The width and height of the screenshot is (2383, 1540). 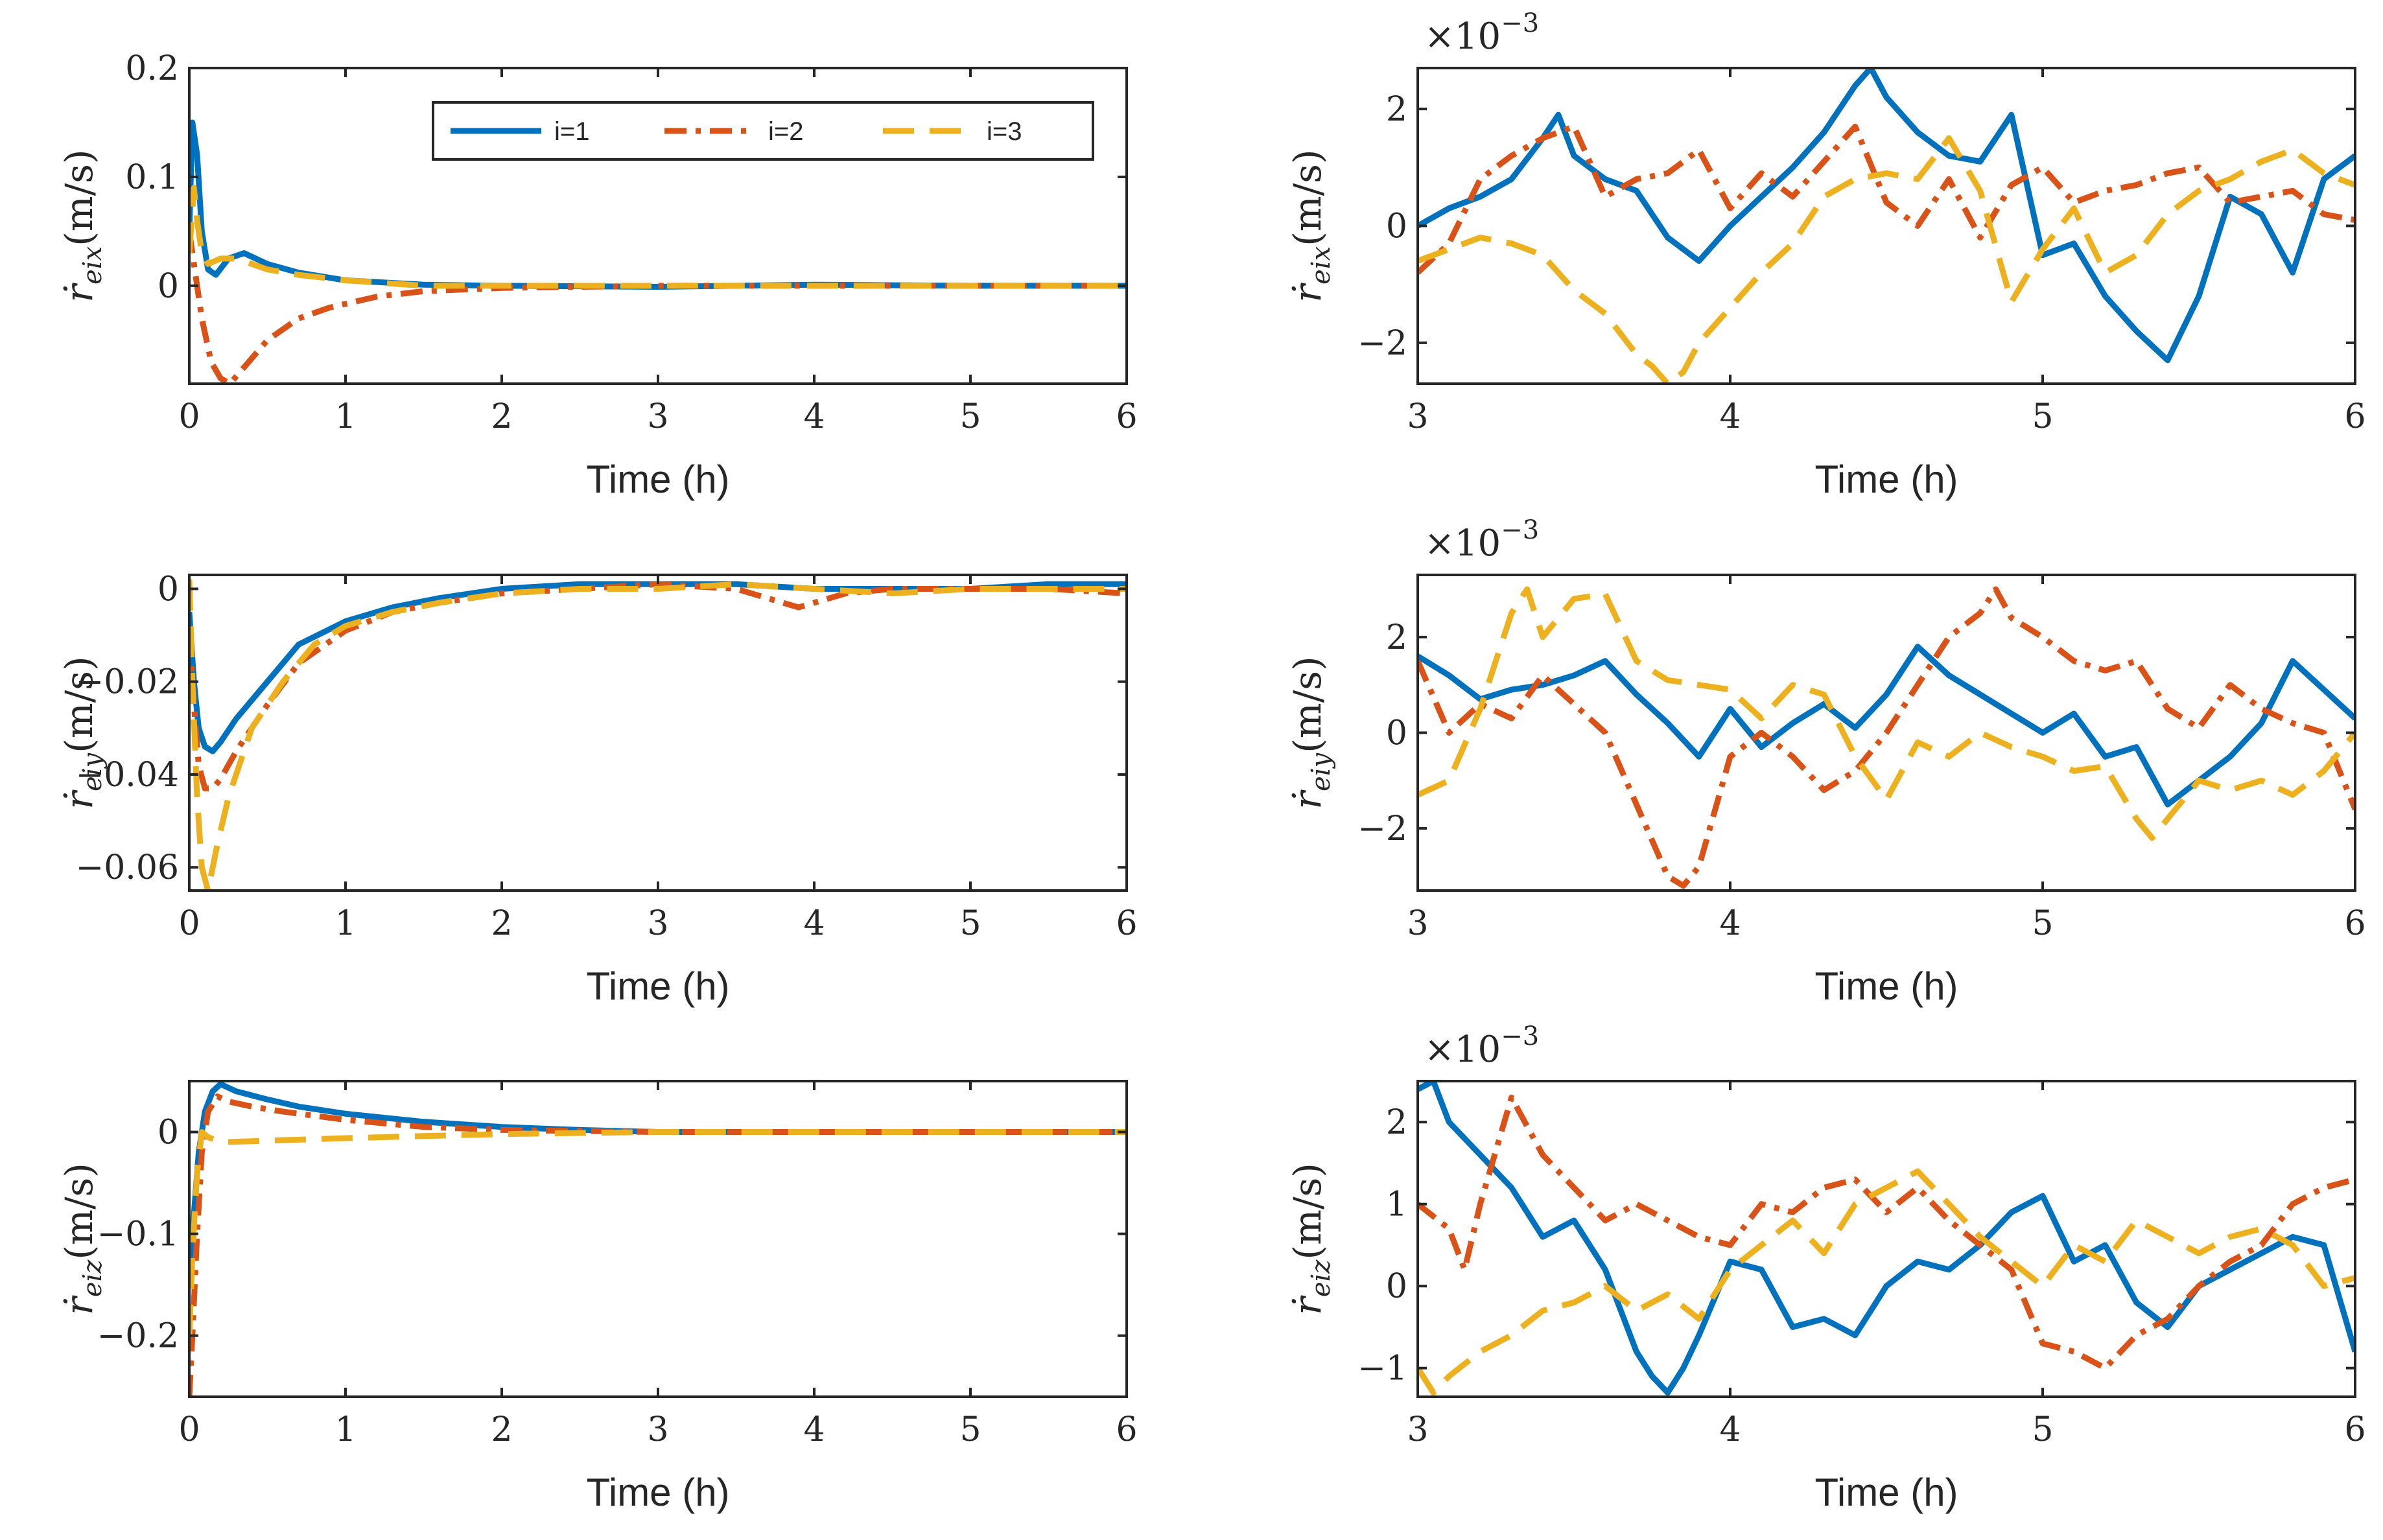 I want to click on y-tick-label: 0.2, so click(x=152, y=68).